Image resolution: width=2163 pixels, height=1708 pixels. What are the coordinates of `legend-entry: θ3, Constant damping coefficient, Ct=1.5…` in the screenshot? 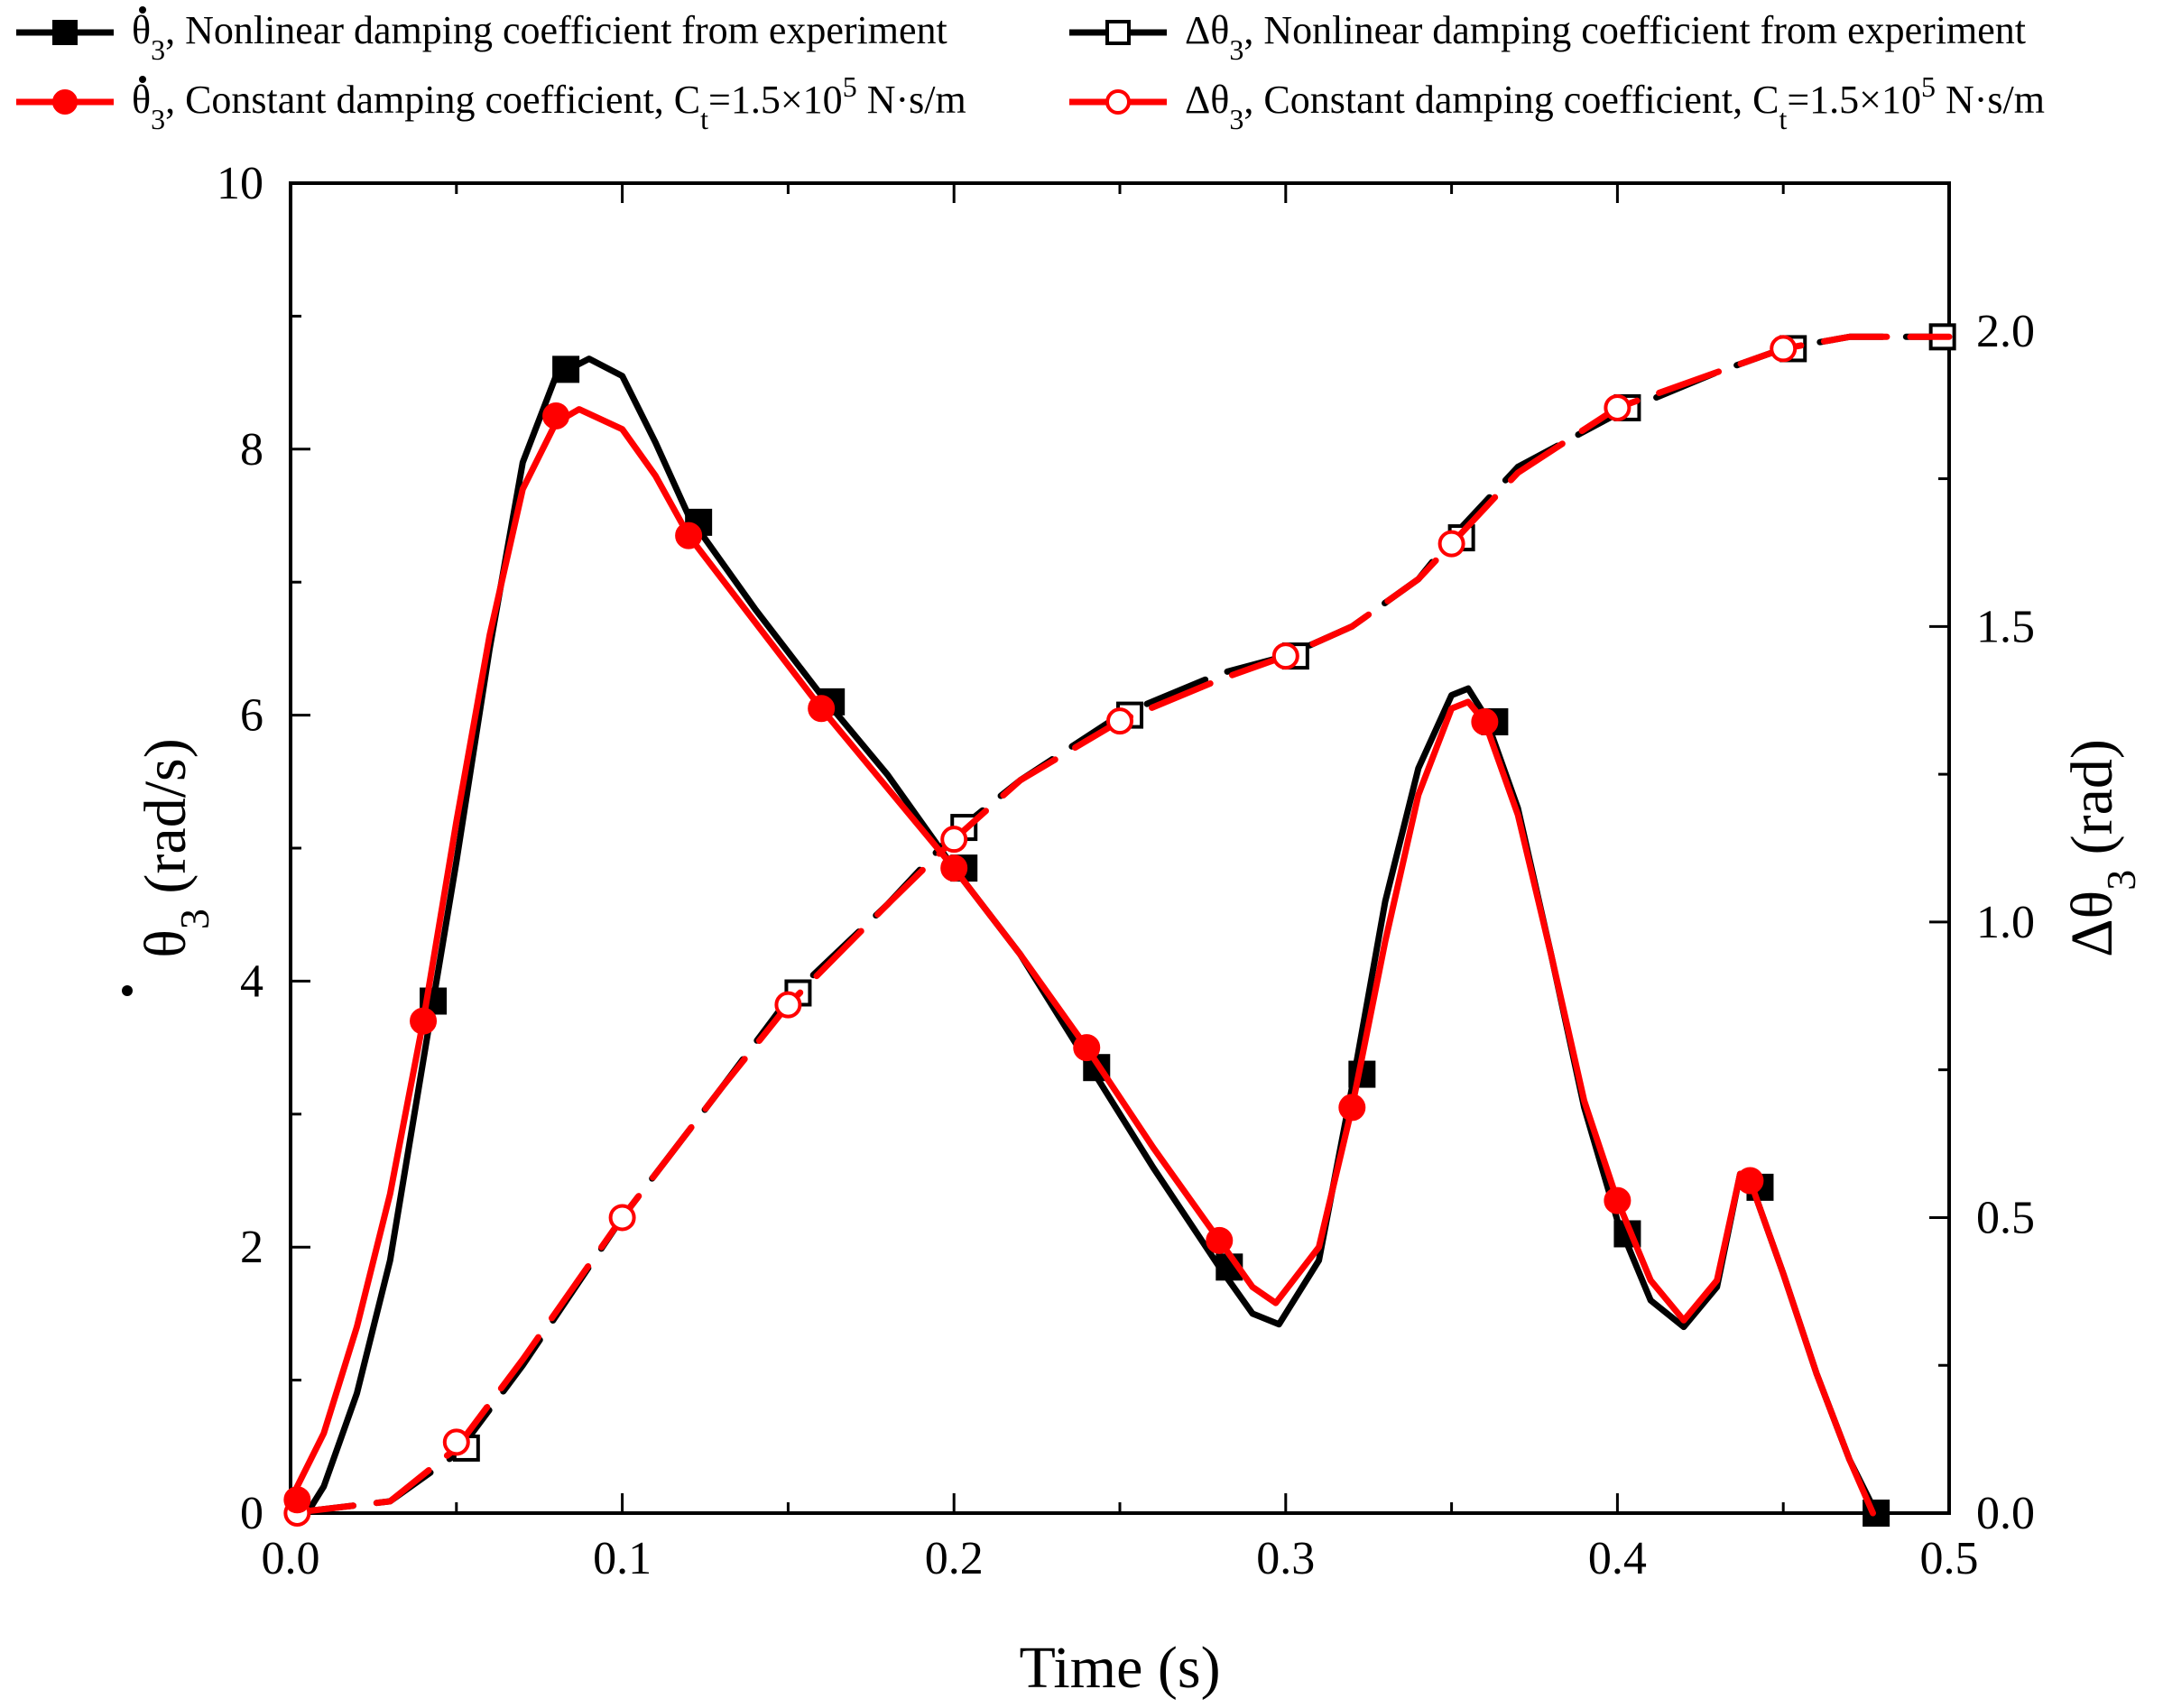 It's located at (491, 102).